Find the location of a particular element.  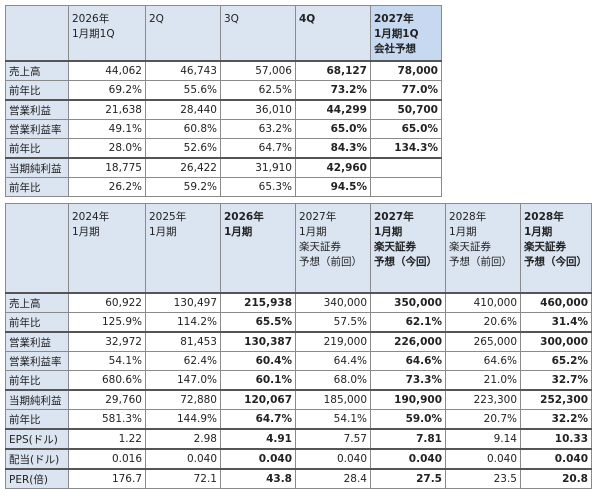

cell: 64.6% is located at coordinates (483, 361).